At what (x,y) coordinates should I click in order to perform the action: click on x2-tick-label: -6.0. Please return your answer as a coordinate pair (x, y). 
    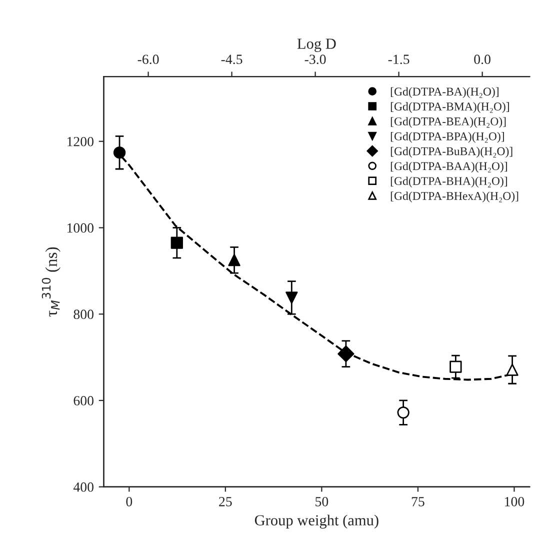
    Looking at the image, I should click on (148, 59).